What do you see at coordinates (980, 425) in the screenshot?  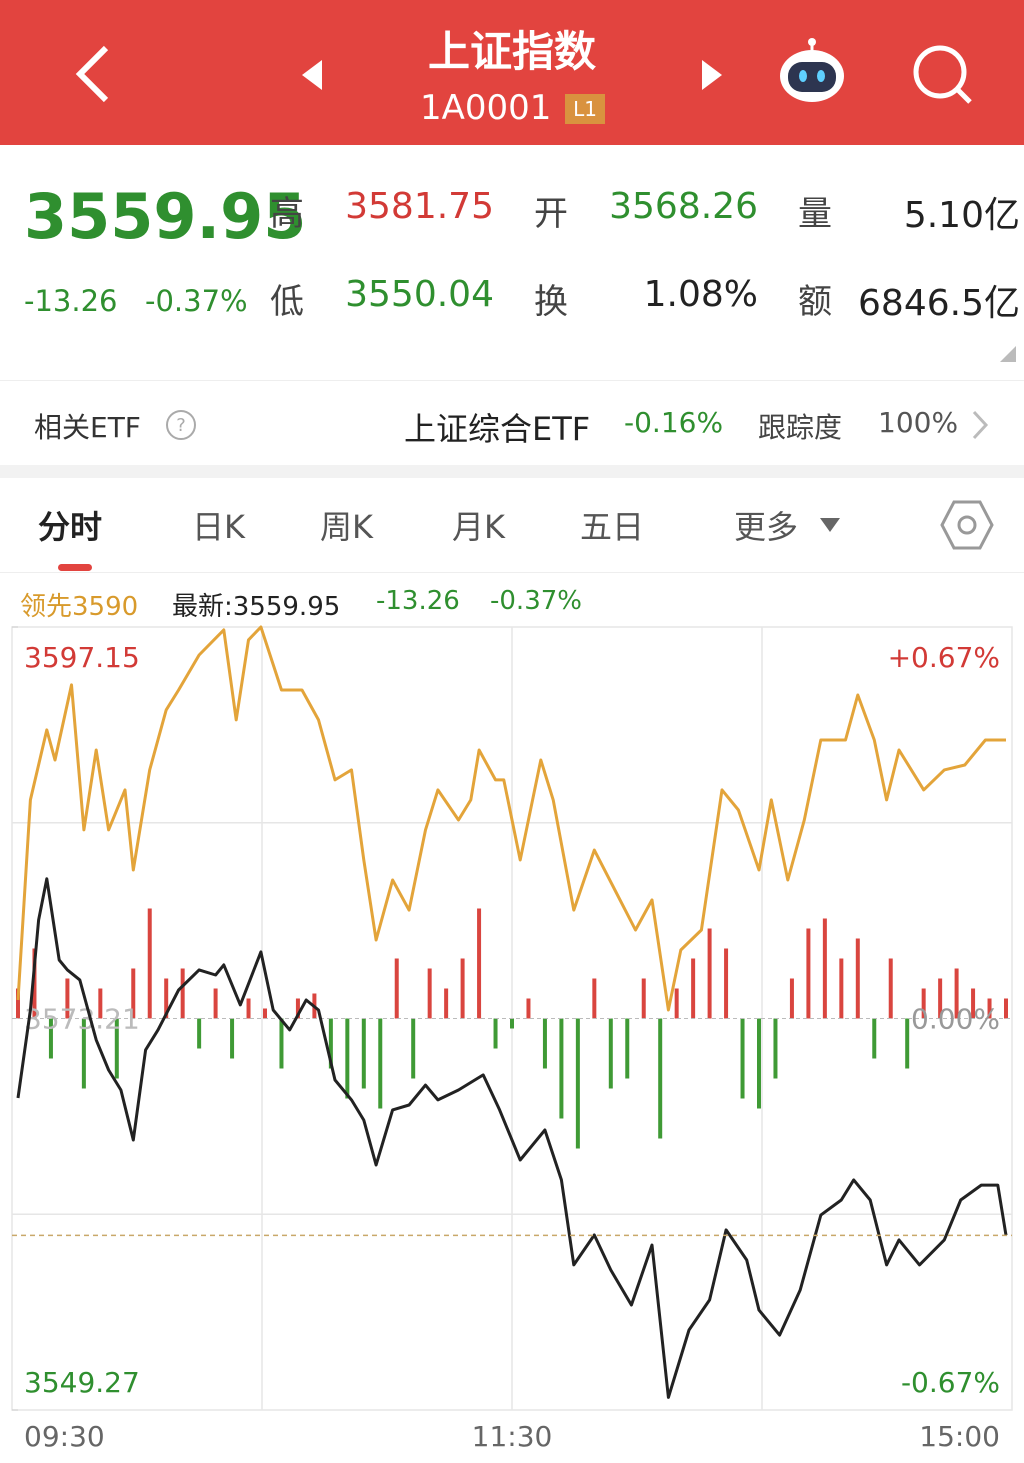 I see `etf-arrow` at bounding box center [980, 425].